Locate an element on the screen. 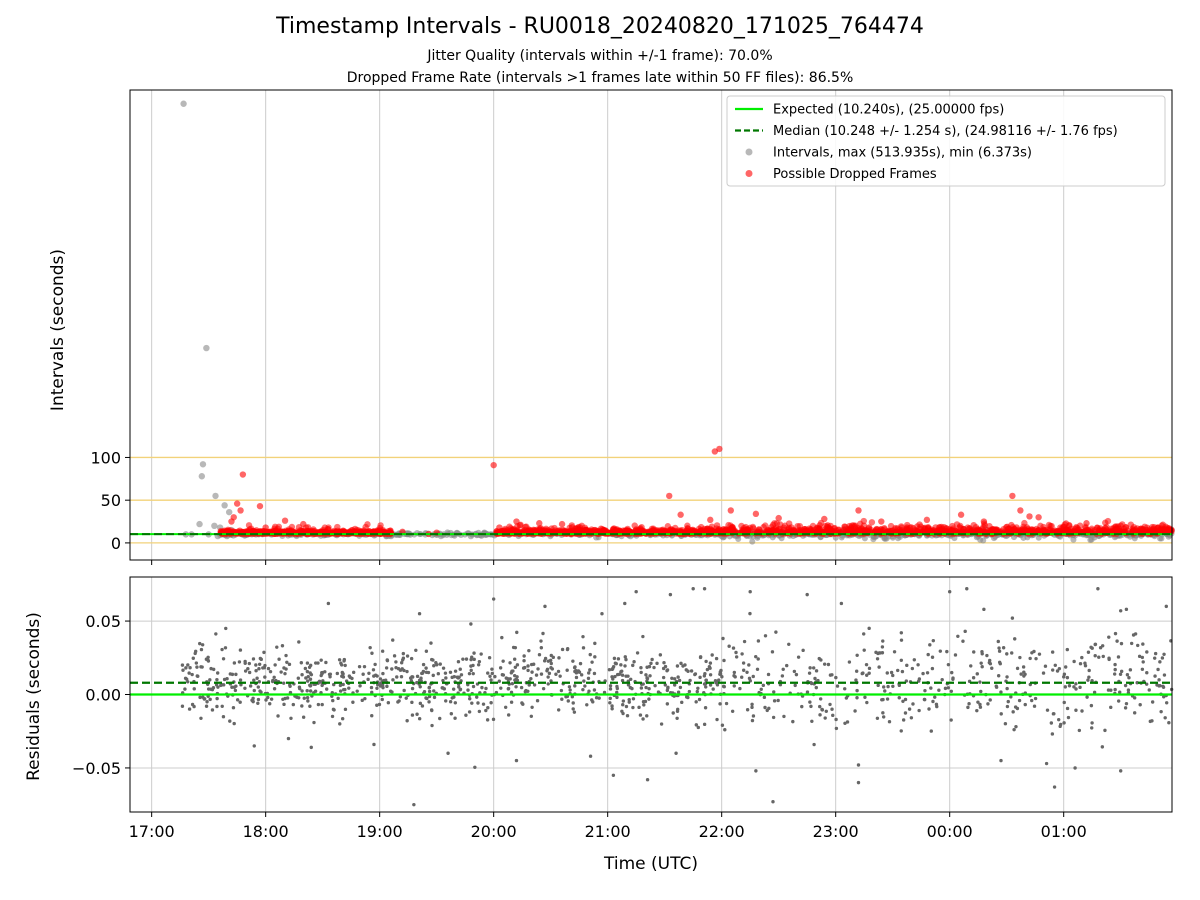 Image resolution: width=1200 pixels, height=900 pixels. x-tick-label: 21:00 is located at coordinates (608, 831).